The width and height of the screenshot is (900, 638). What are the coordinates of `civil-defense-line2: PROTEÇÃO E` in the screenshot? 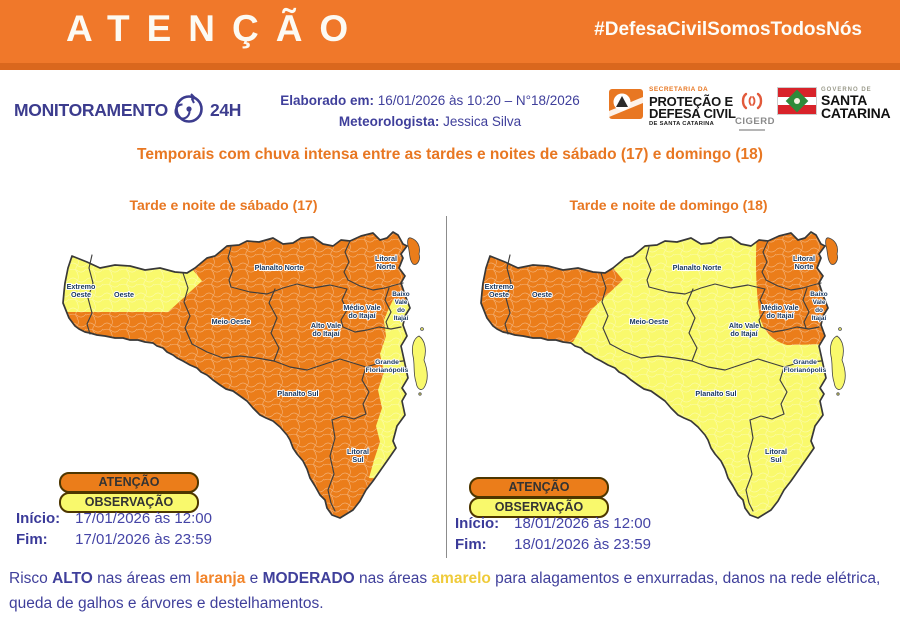 It's located at (691, 101).